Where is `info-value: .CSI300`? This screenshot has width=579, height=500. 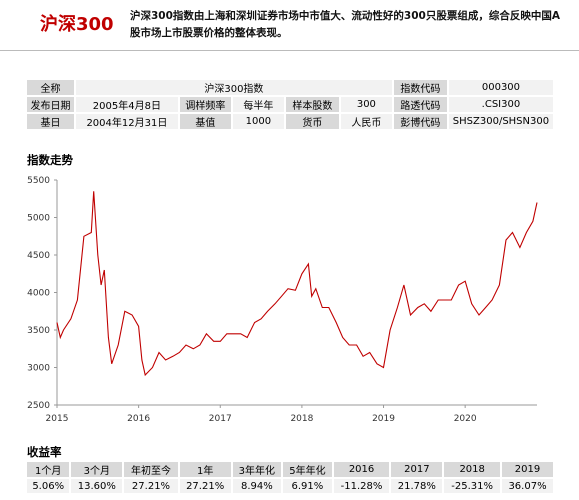 info-value: .CSI300 is located at coordinates (500, 104).